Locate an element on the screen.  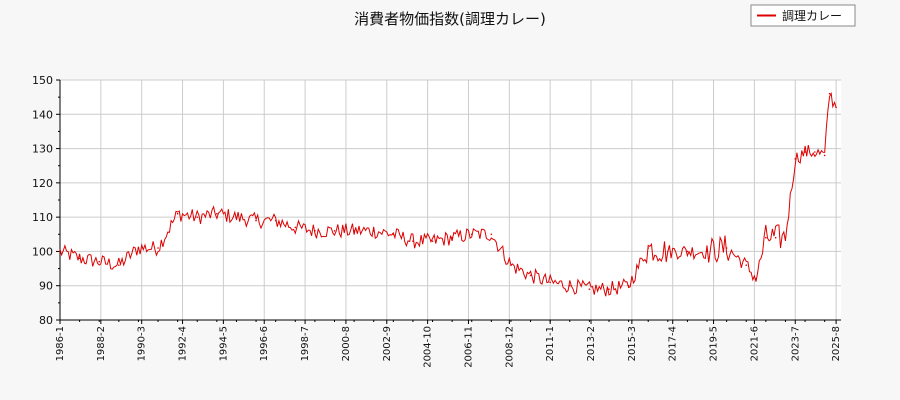
x-tick-label: 2023-7 is located at coordinates (795, 343).